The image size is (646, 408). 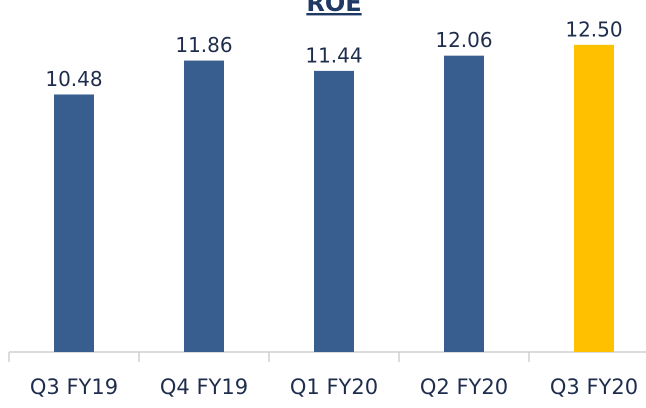 I want to click on x-tick-label: Q3 FY19, so click(x=74, y=387).